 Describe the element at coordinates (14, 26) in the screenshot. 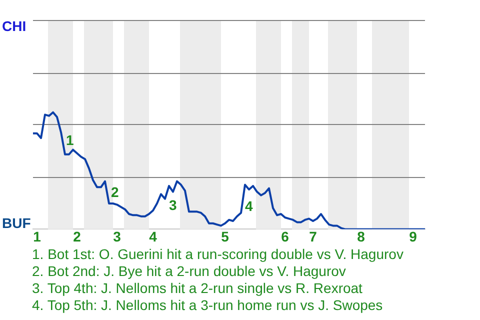

I see `text: CHI` at that location.